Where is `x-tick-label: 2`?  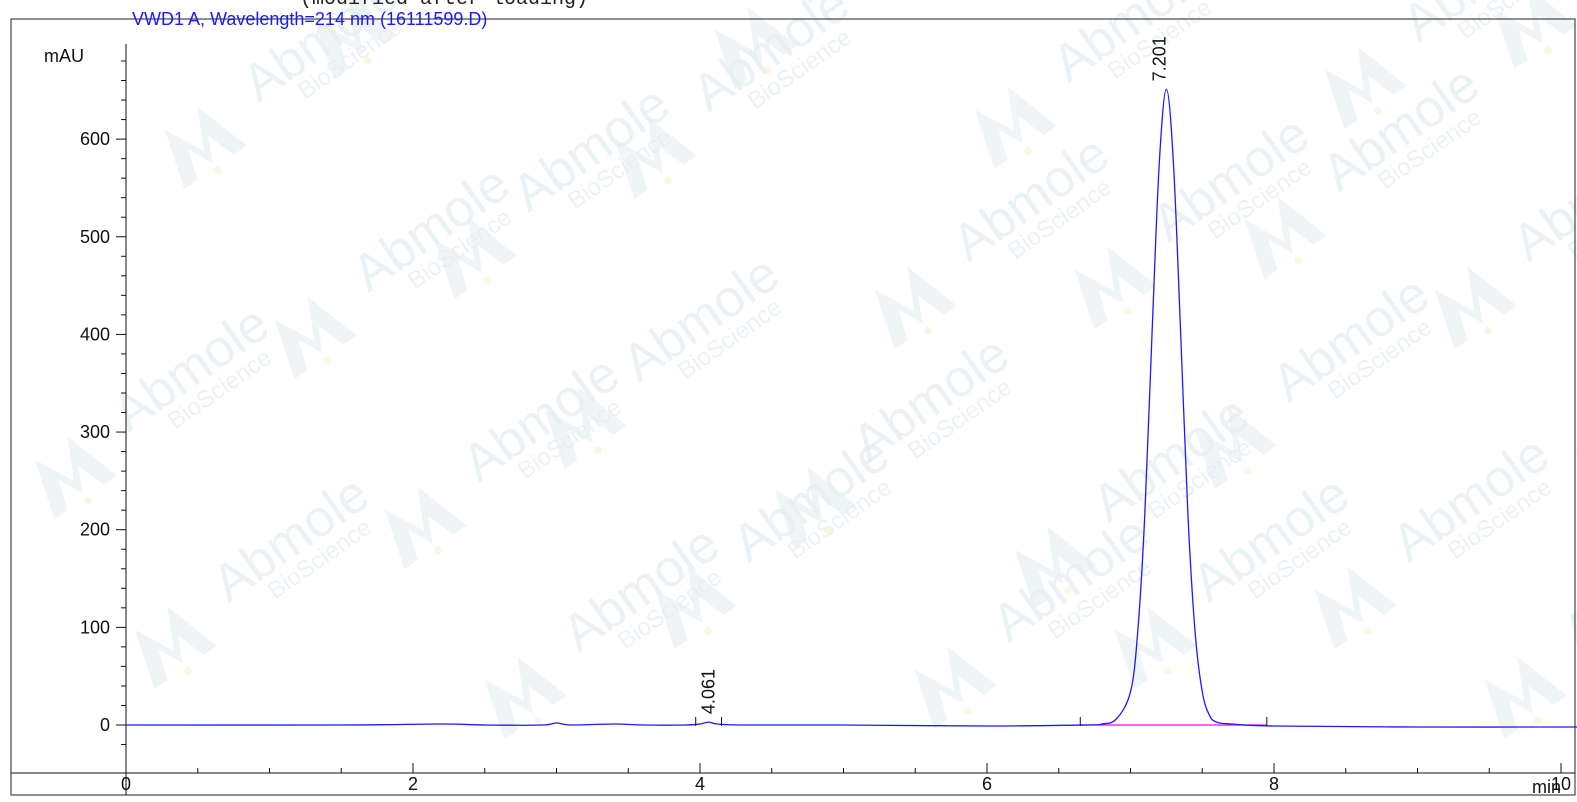 x-tick-label: 2 is located at coordinates (413, 784).